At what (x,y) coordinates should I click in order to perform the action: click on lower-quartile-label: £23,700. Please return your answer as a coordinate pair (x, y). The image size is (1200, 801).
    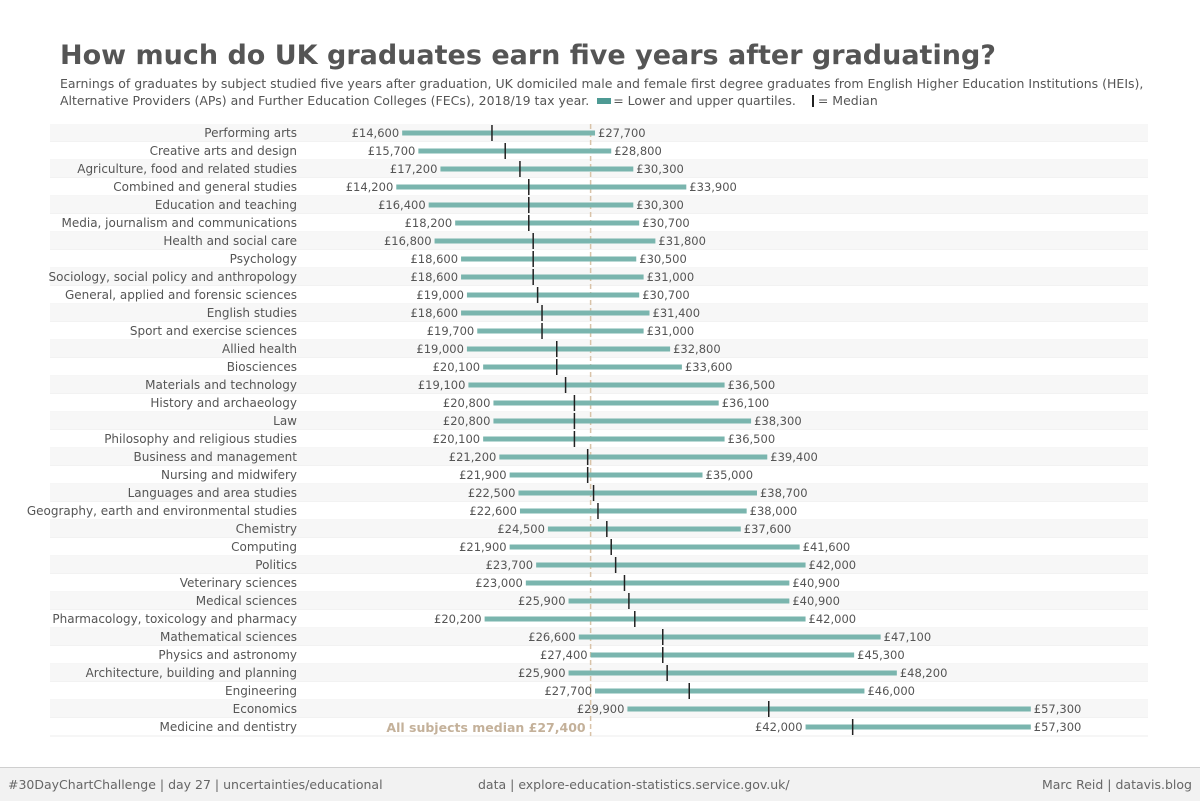
    Looking at the image, I should click on (510, 565).